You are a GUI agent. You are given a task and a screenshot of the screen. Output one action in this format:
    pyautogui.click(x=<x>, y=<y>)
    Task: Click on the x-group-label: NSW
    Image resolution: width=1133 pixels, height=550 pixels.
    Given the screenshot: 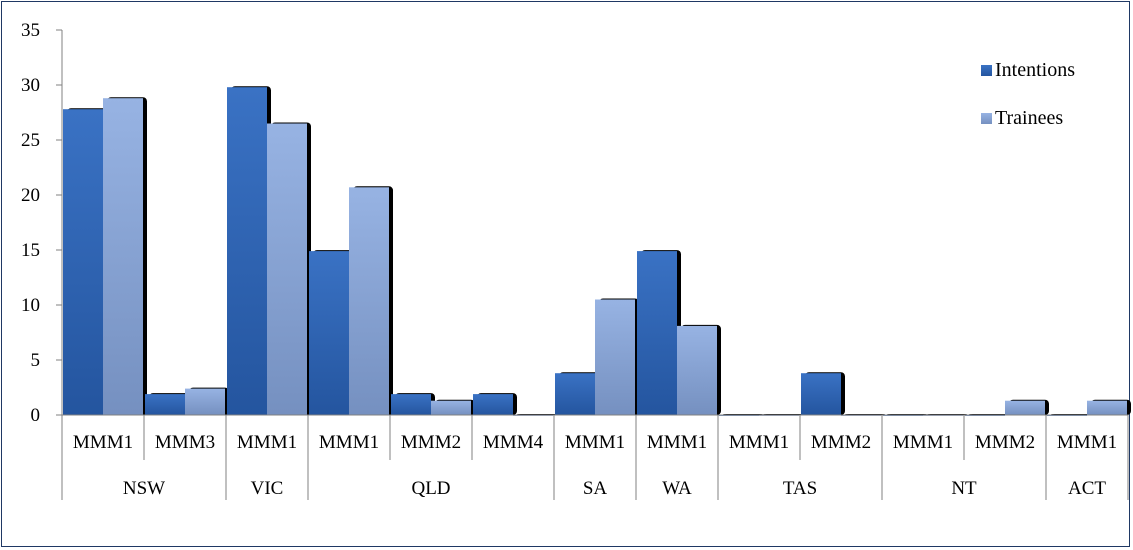 What is the action you would take?
    pyautogui.click(x=144, y=488)
    